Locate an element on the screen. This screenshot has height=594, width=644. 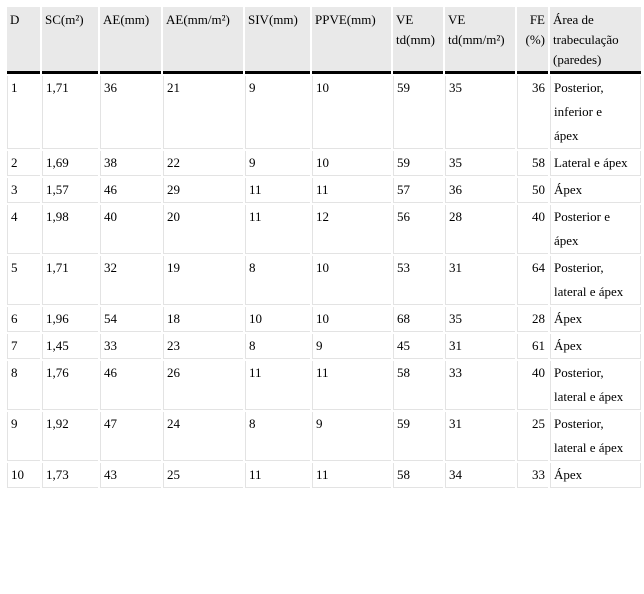
cell-d: 8 is located at coordinates (23, 385).